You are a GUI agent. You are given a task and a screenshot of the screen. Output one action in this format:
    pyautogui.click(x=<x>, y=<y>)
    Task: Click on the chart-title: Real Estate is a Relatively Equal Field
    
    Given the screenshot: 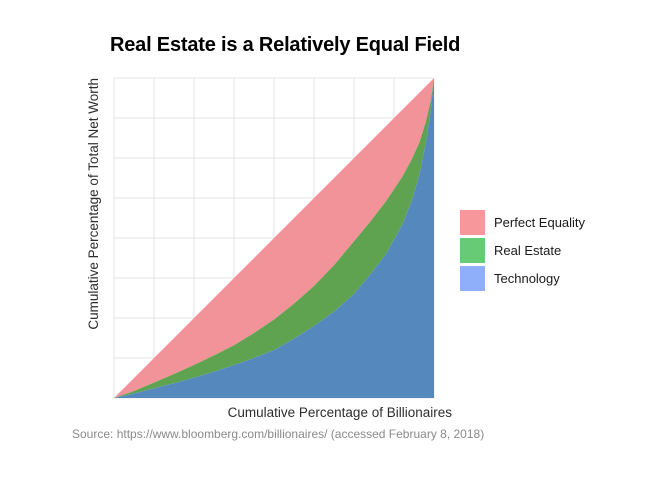 What is the action you would take?
    pyautogui.click(x=285, y=45)
    